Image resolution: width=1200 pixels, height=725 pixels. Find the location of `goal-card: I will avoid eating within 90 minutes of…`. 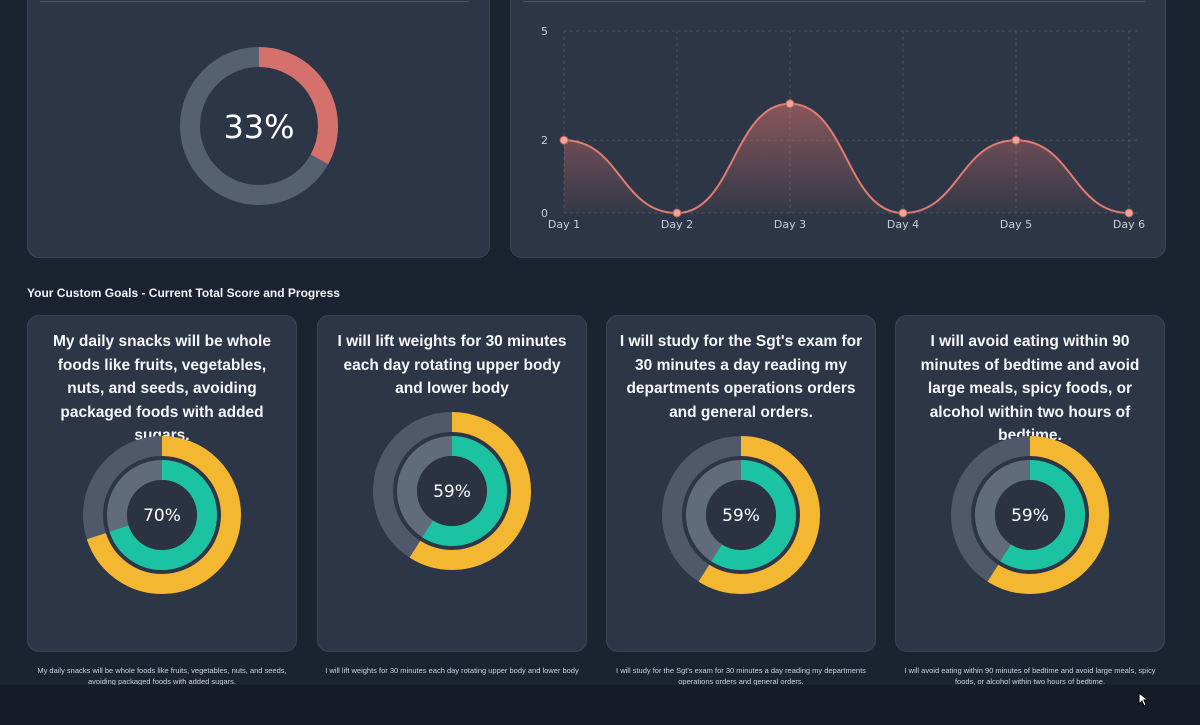

goal-card: I will avoid eating within 90 minutes of… is located at coordinates (1030, 483).